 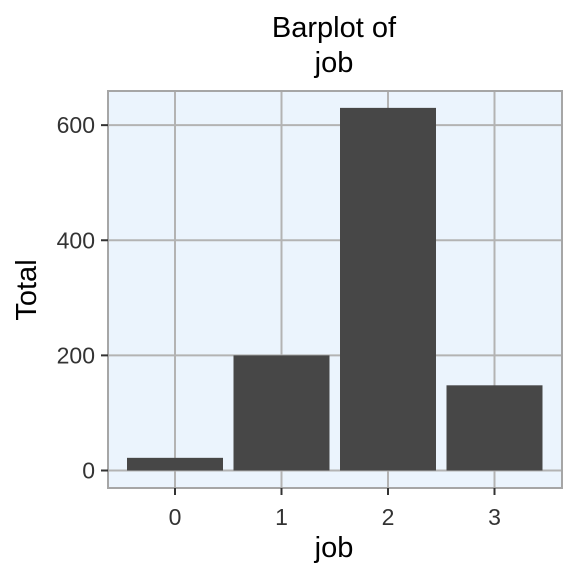 I want to click on x-tick-label: 2, so click(x=388, y=517).